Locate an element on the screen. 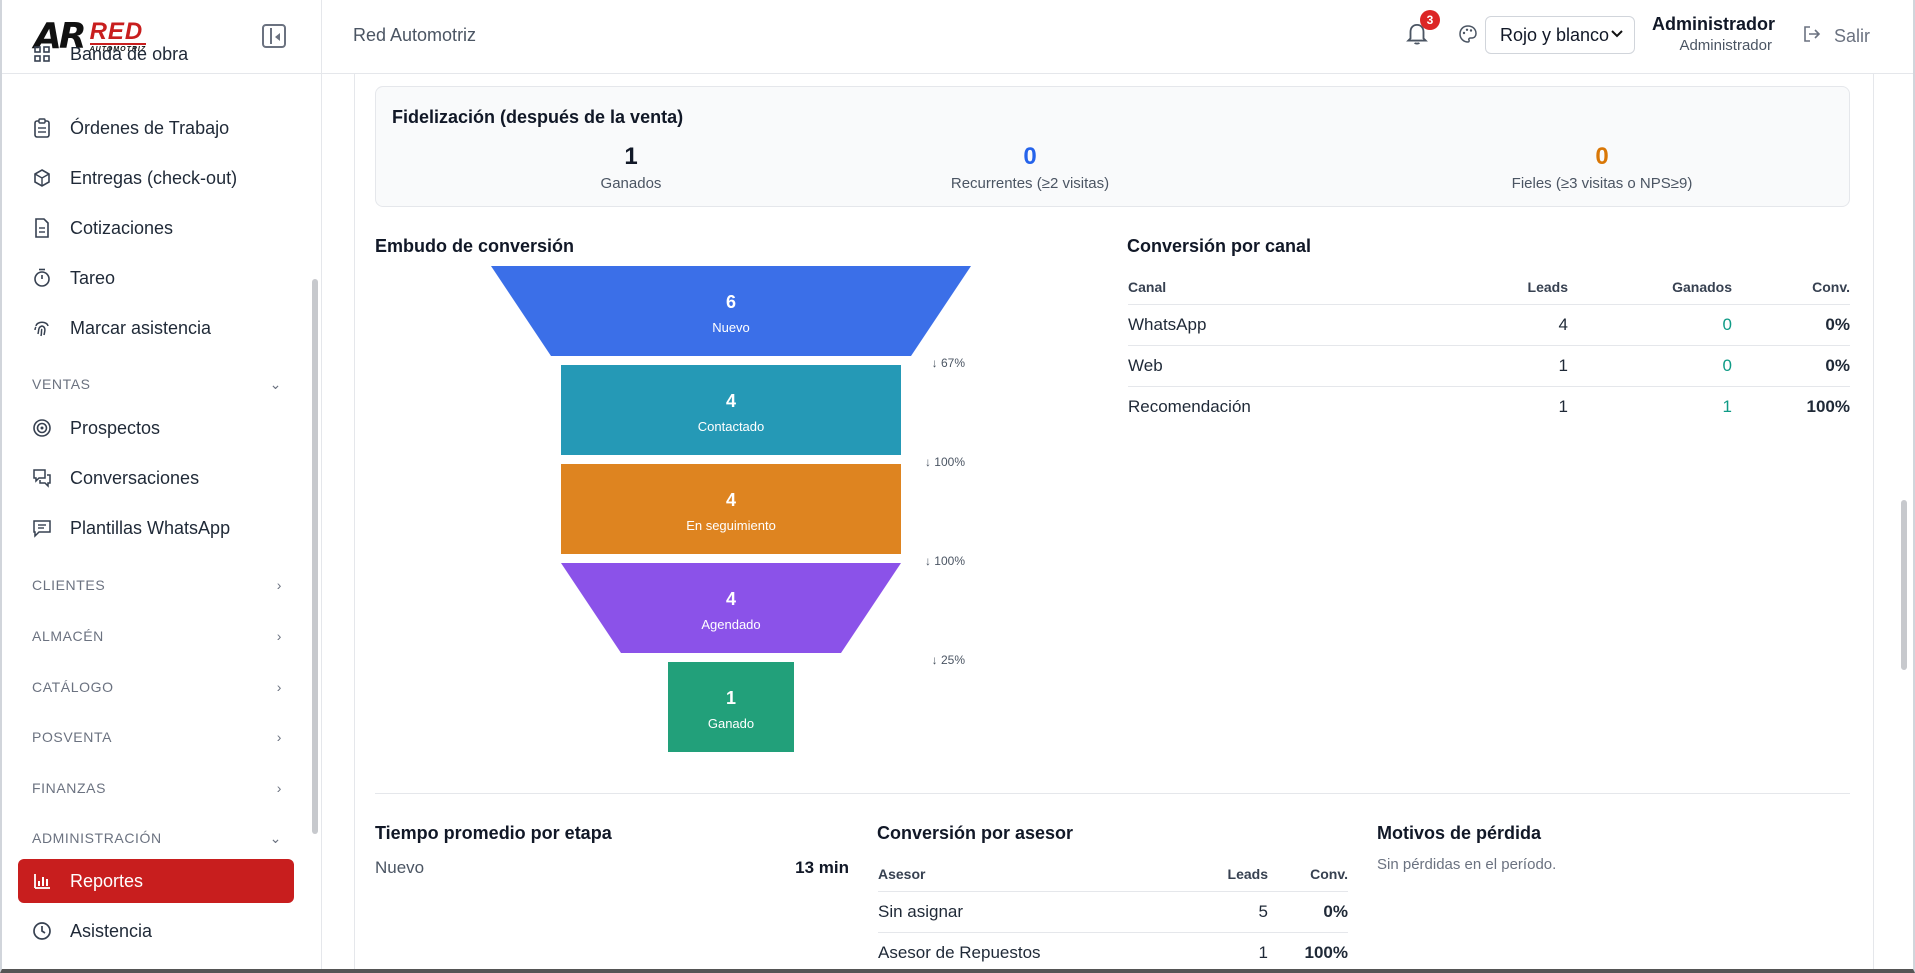  section-almacen: ALMACÉN › is located at coordinates (157, 636).